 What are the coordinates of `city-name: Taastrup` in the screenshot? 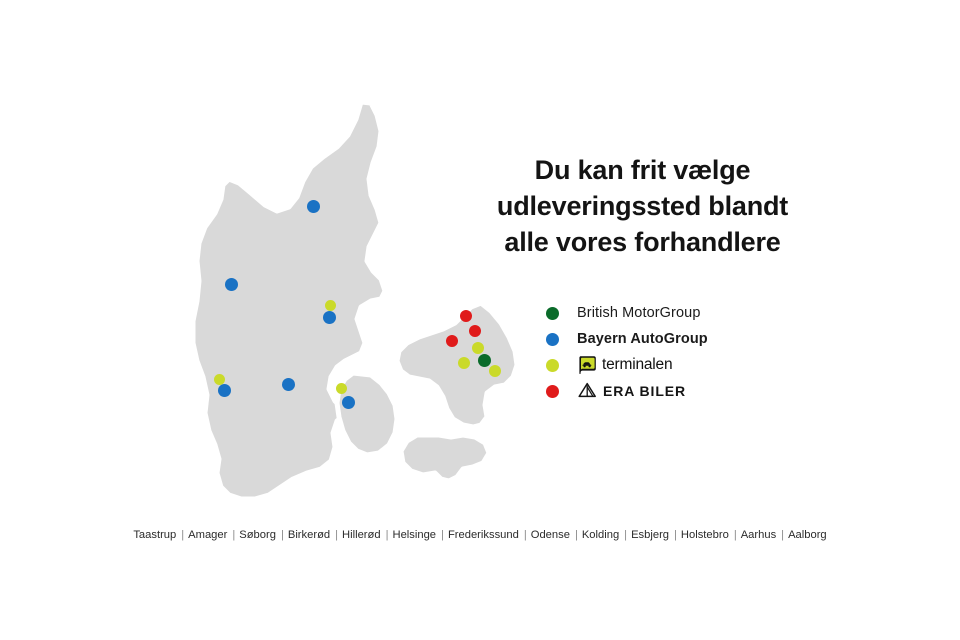 It's located at (155, 535).